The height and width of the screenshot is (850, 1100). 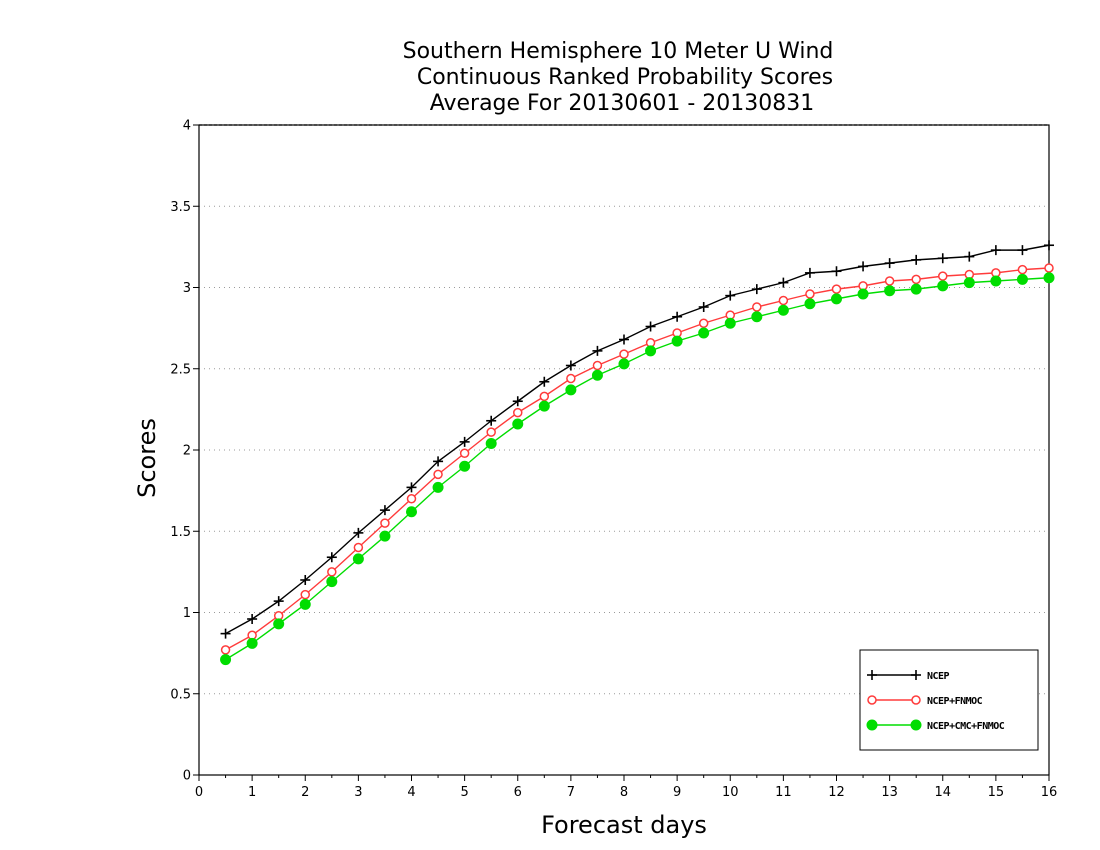 I want to click on y-tick-label: 1, so click(x=187, y=613).